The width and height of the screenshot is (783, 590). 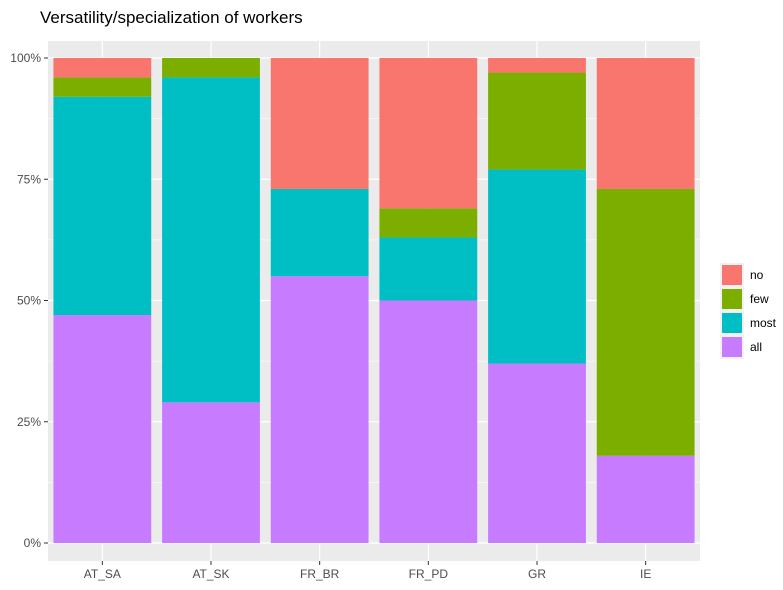 What do you see at coordinates (319, 123) in the screenshot?
I see `bar-segment-no-FR_BR` at bounding box center [319, 123].